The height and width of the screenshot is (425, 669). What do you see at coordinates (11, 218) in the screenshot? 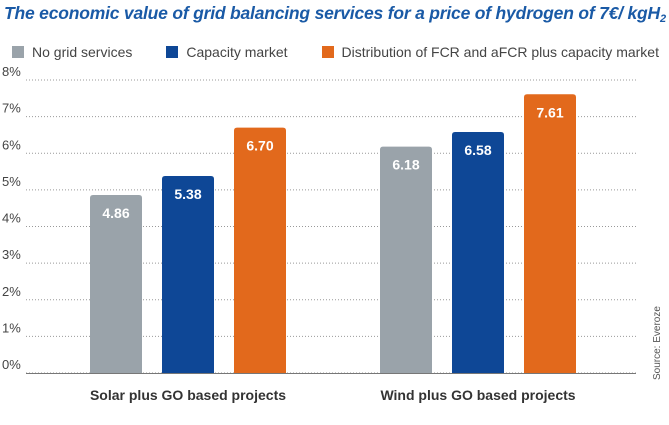
I see `y-tick-label: 4%` at bounding box center [11, 218].